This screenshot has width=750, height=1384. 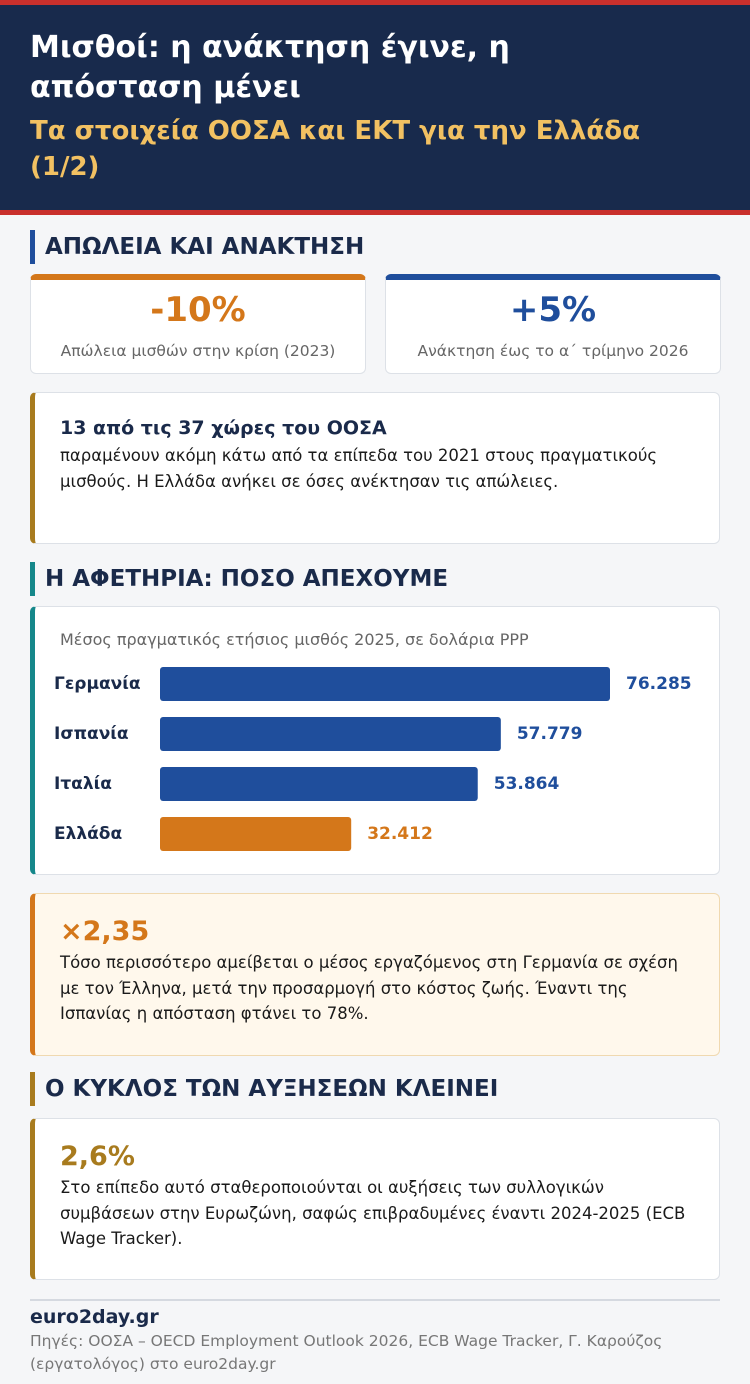 I want to click on note-highlight: 2,6%, so click(x=97, y=1156).